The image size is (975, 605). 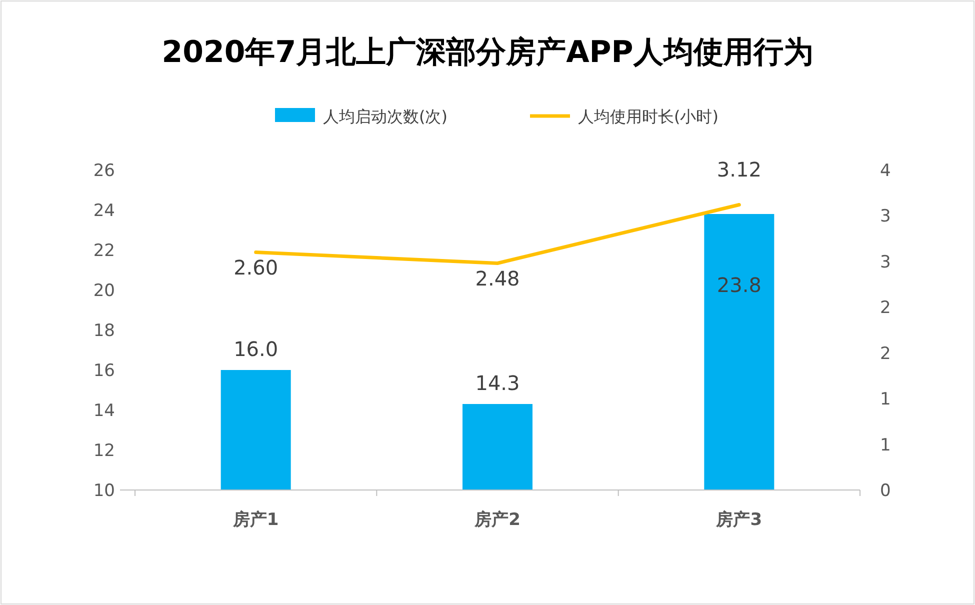 What do you see at coordinates (104, 291) in the screenshot?
I see `y-tick-label: 20` at bounding box center [104, 291].